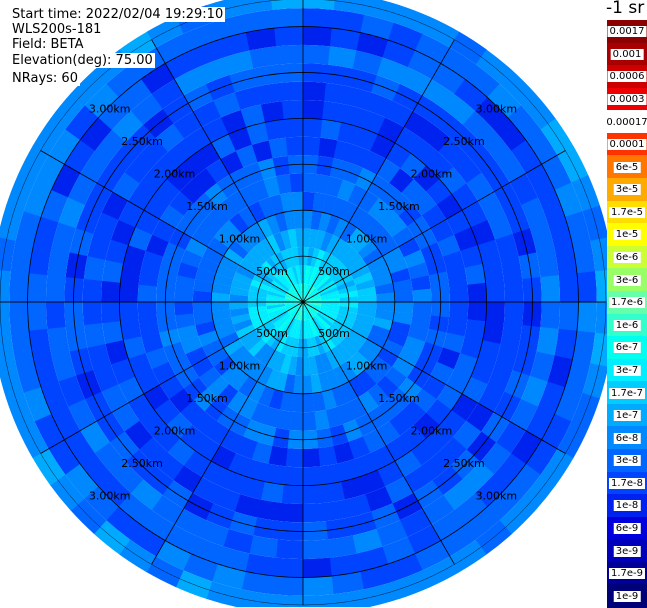  Describe the element at coordinates (627, 100) in the screenshot. I see `colorbar-label: 0.0003` at that location.